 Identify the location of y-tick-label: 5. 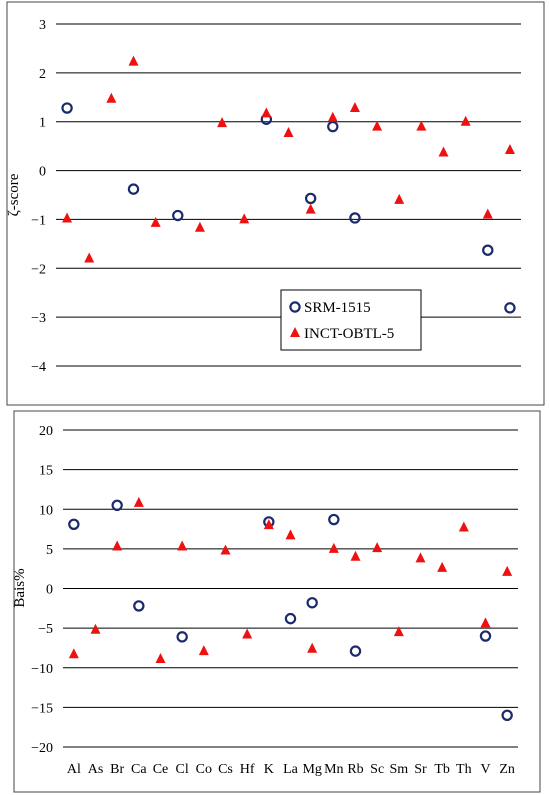
(49, 550).